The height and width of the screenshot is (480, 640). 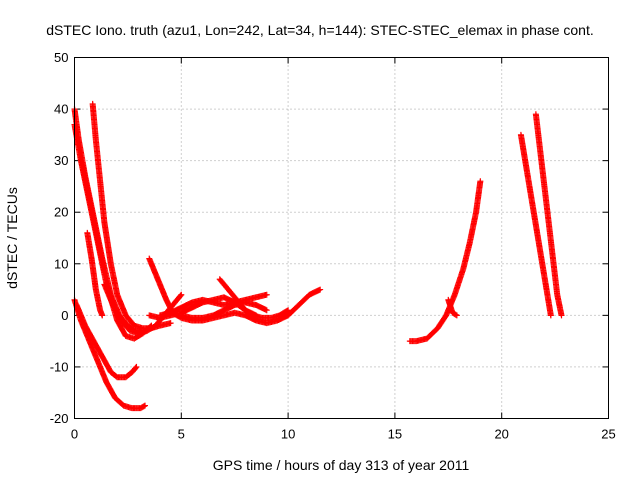 I want to click on x-tick-label: 5, so click(x=181, y=434).